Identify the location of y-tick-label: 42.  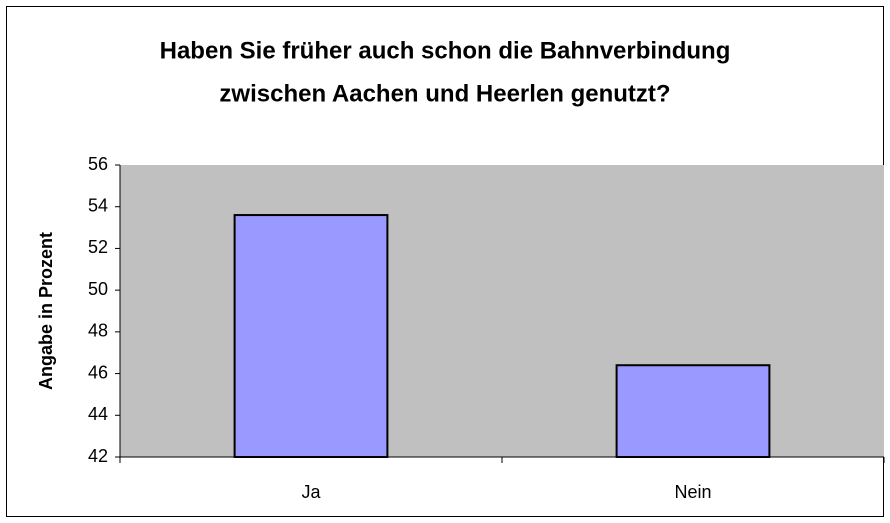
(98, 456).